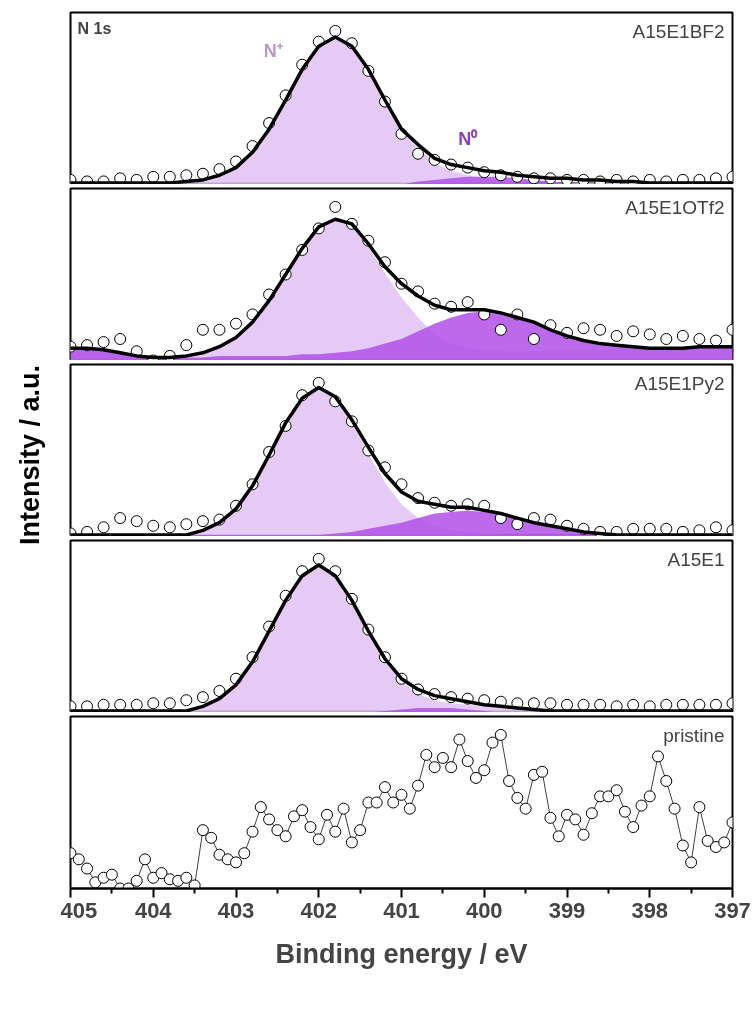 The height and width of the screenshot is (1016, 752). I want to click on x-tick-label: 403, so click(236, 910).